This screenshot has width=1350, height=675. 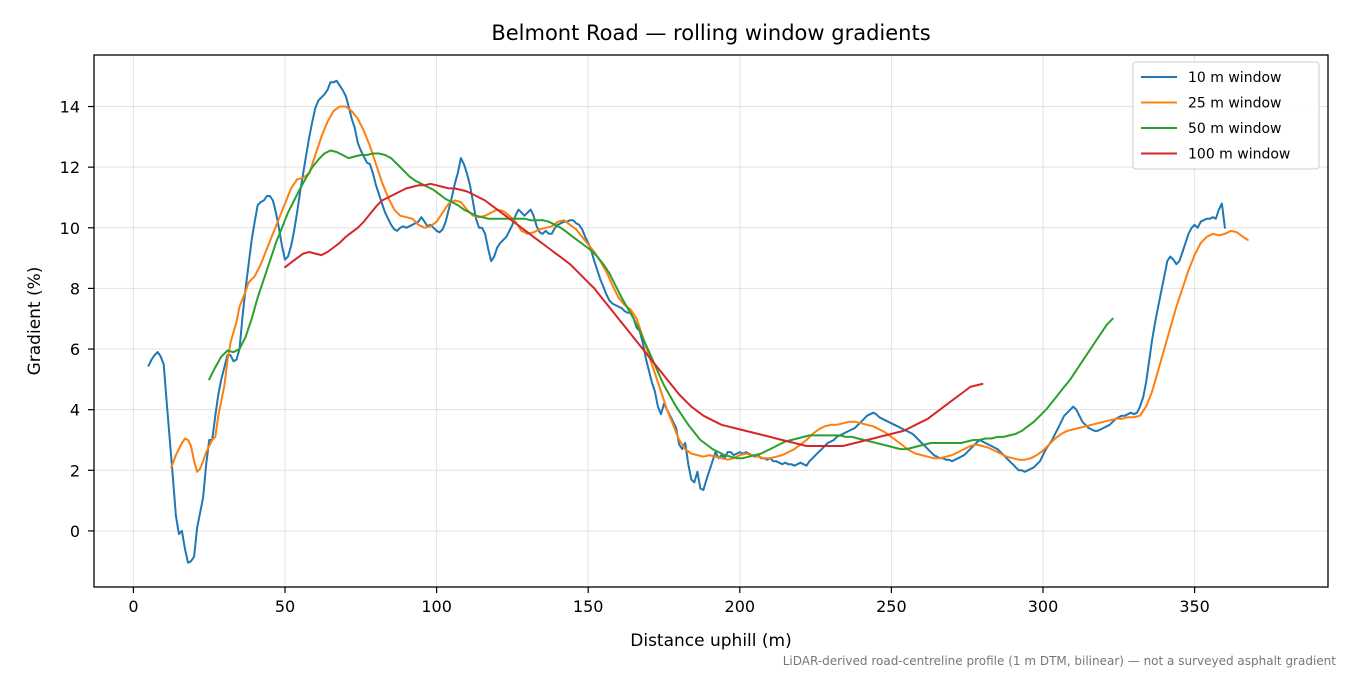 I want to click on x-tick-label: 250, so click(x=891, y=606).